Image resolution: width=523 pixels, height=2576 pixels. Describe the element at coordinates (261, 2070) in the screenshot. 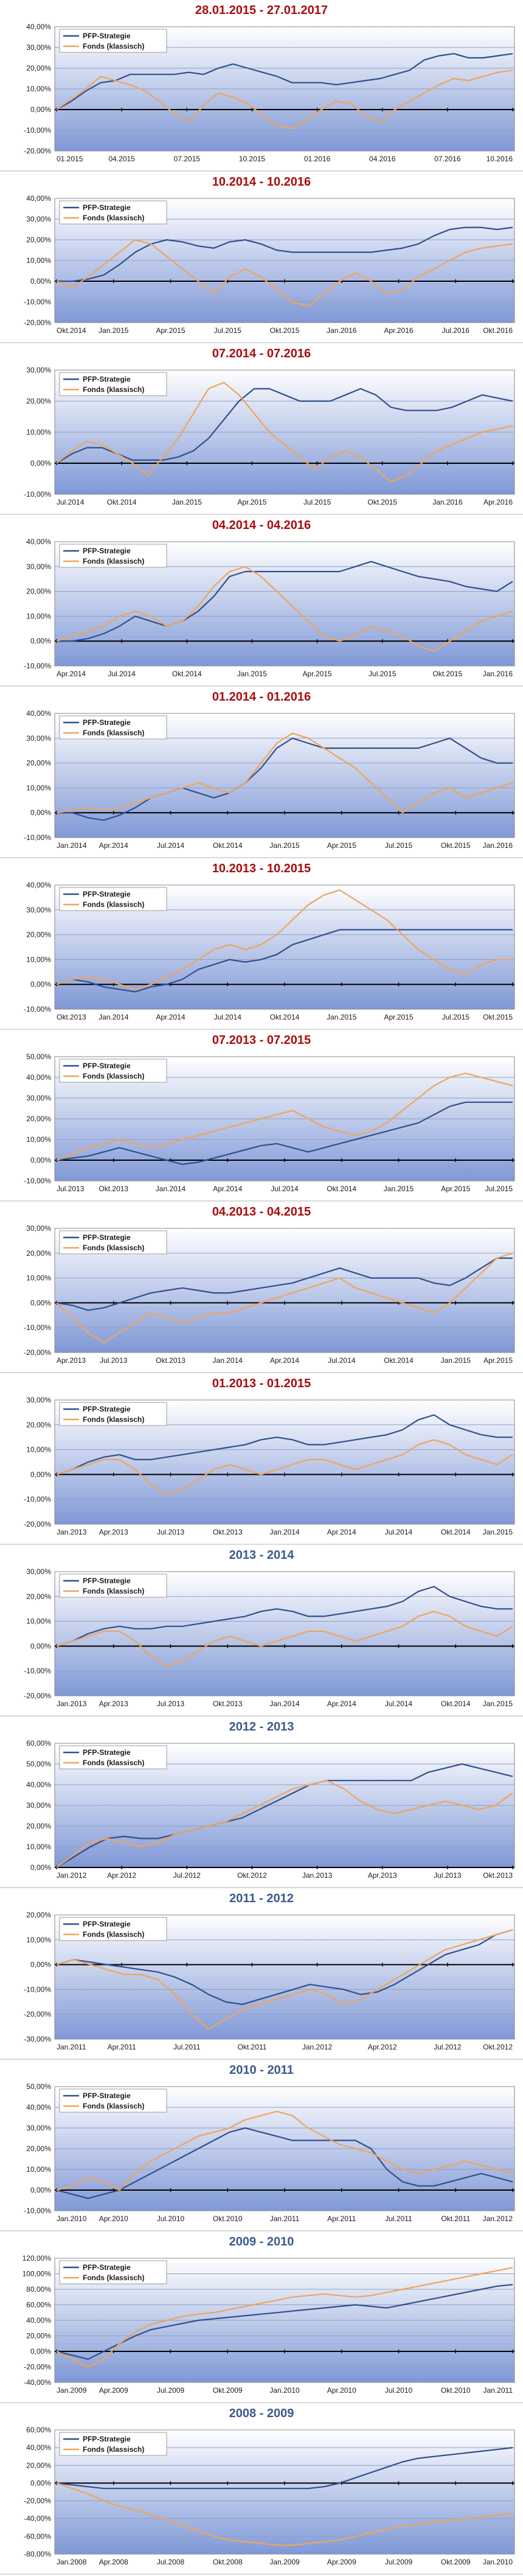

I see `chart-title: 2010 - 2011` at that location.